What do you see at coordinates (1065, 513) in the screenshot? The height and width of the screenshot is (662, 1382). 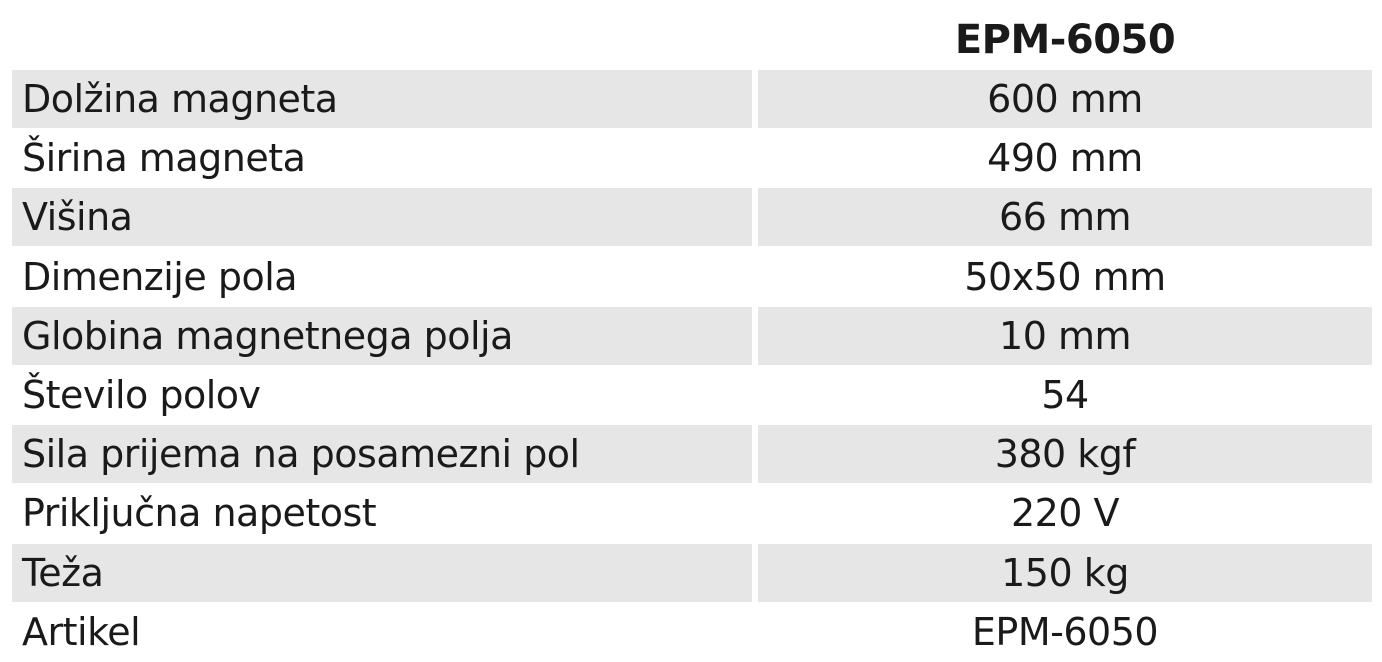 I see `row-value: 220 V` at bounding box center [1065, 513].